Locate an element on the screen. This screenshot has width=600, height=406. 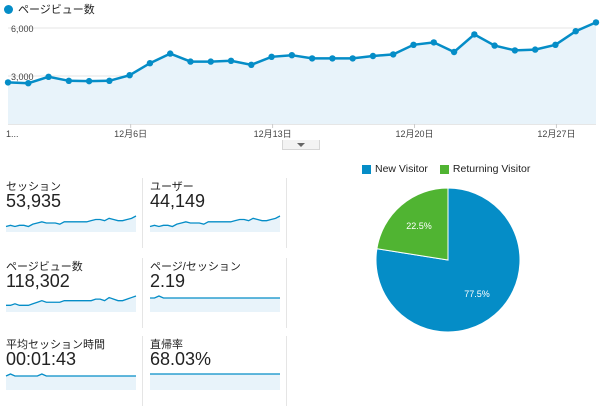
metric-label: セッション is located at coordinates (33, 187).